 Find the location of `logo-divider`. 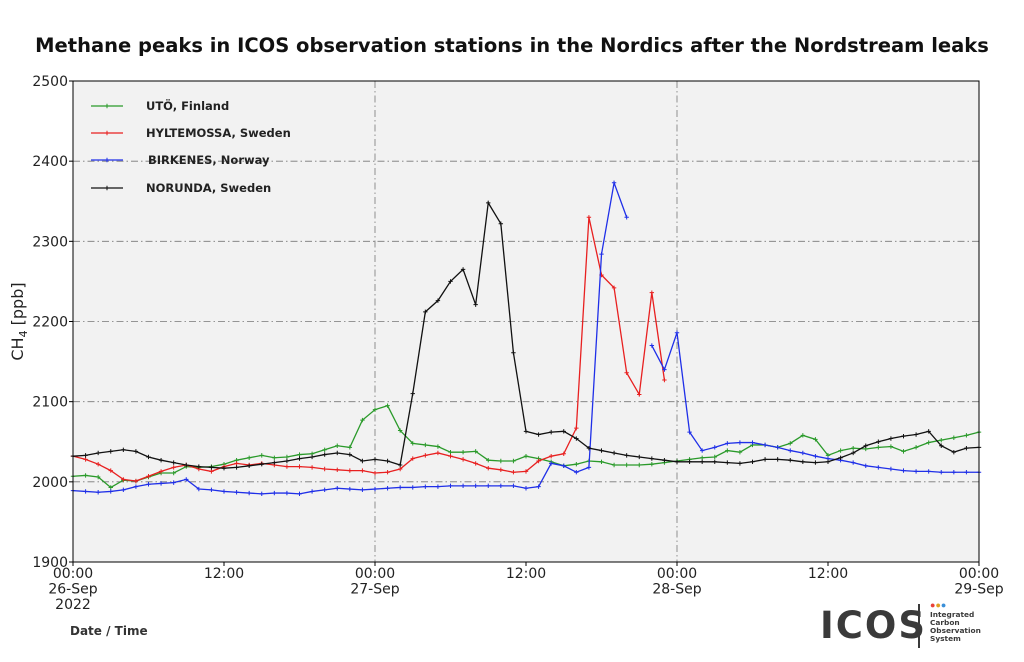

logo-divider is located at coordinates (919, 626).